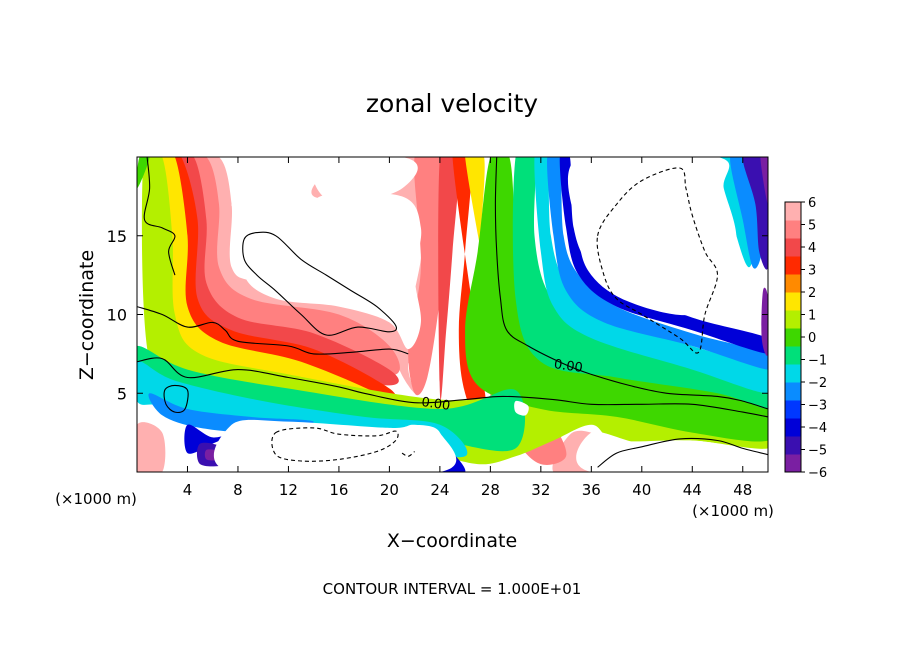 The width and height of the screenshot is (904, 654). Describe the element at coordinates (501, 385) in the screenshot. I see `contour-labels: 0.00 0.00` at that location.